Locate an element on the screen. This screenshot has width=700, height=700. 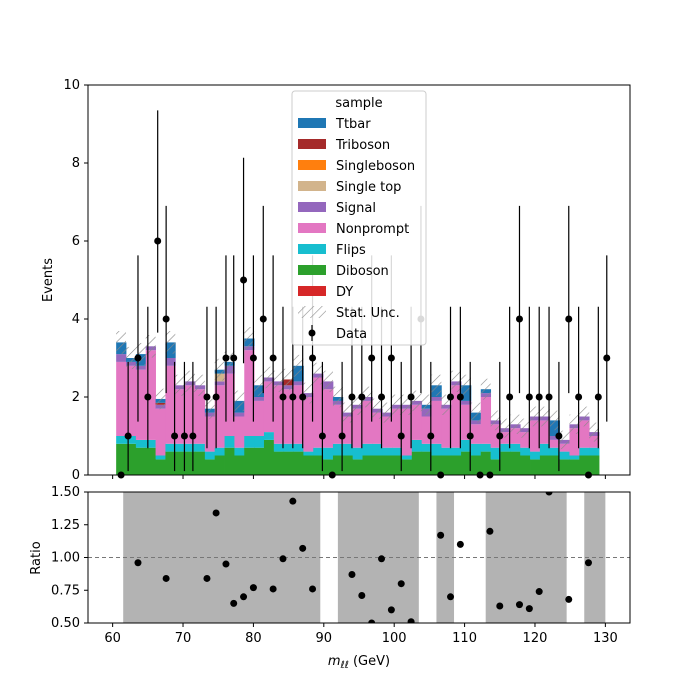
legend-swatch-ttbar is located at coordinates (312, 123).